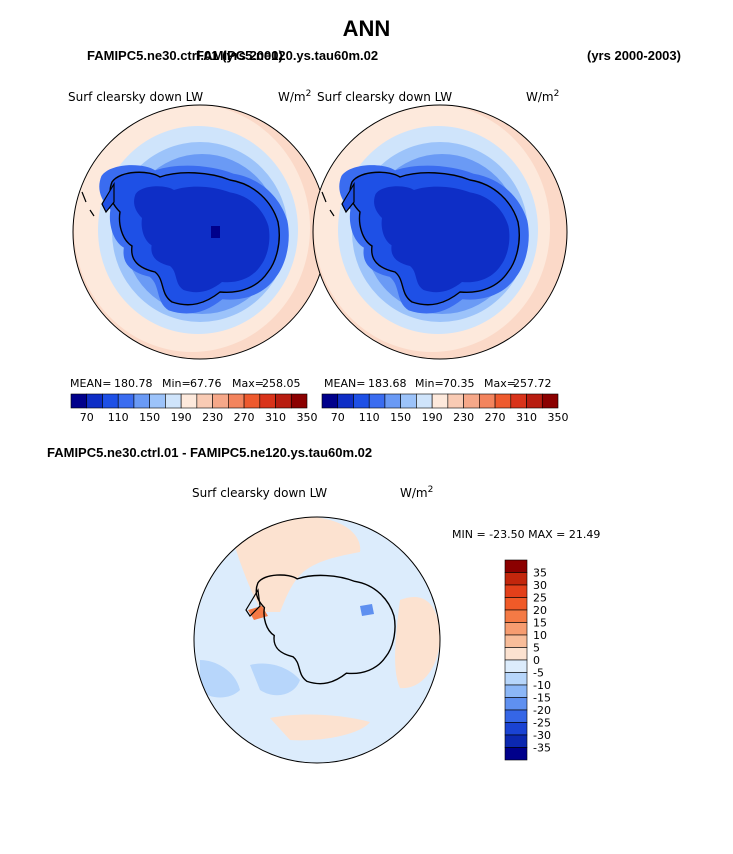 The image size is (733, 854). What do you see at coordinates (542, 735) in the screenshot?
I see `colorbar-difference-tick-label: -30` at bounding box center [542, 735].